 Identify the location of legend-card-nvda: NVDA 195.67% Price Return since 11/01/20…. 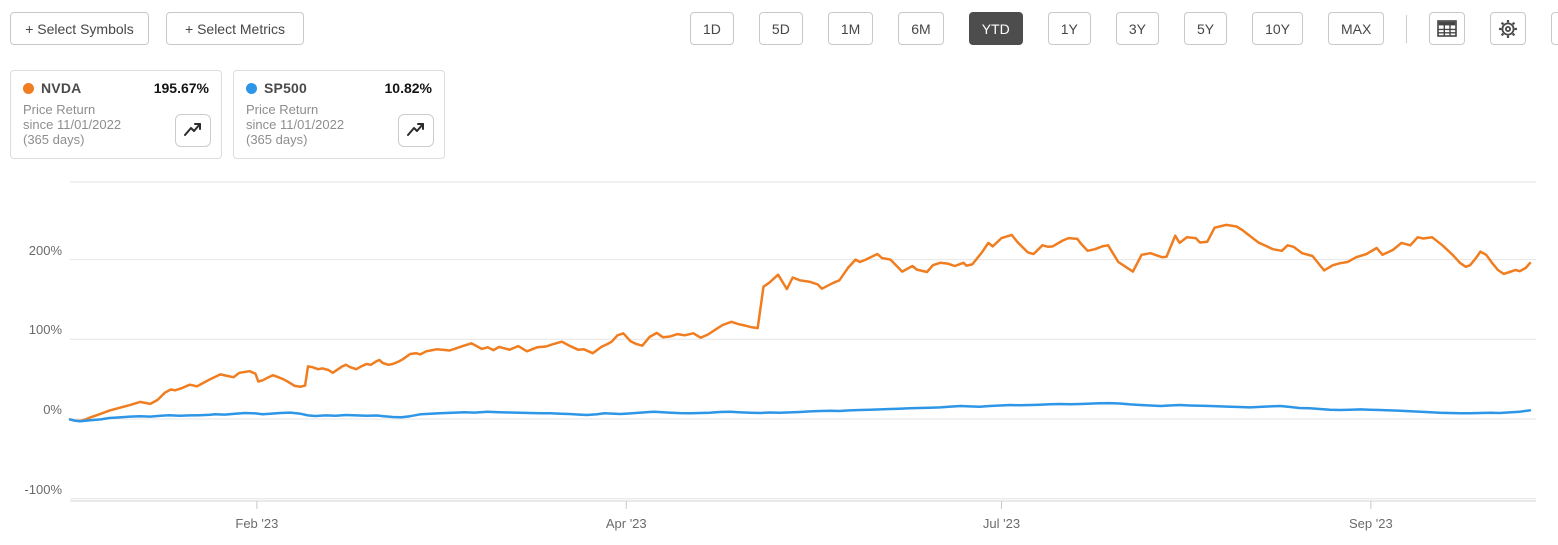
(116, 114).